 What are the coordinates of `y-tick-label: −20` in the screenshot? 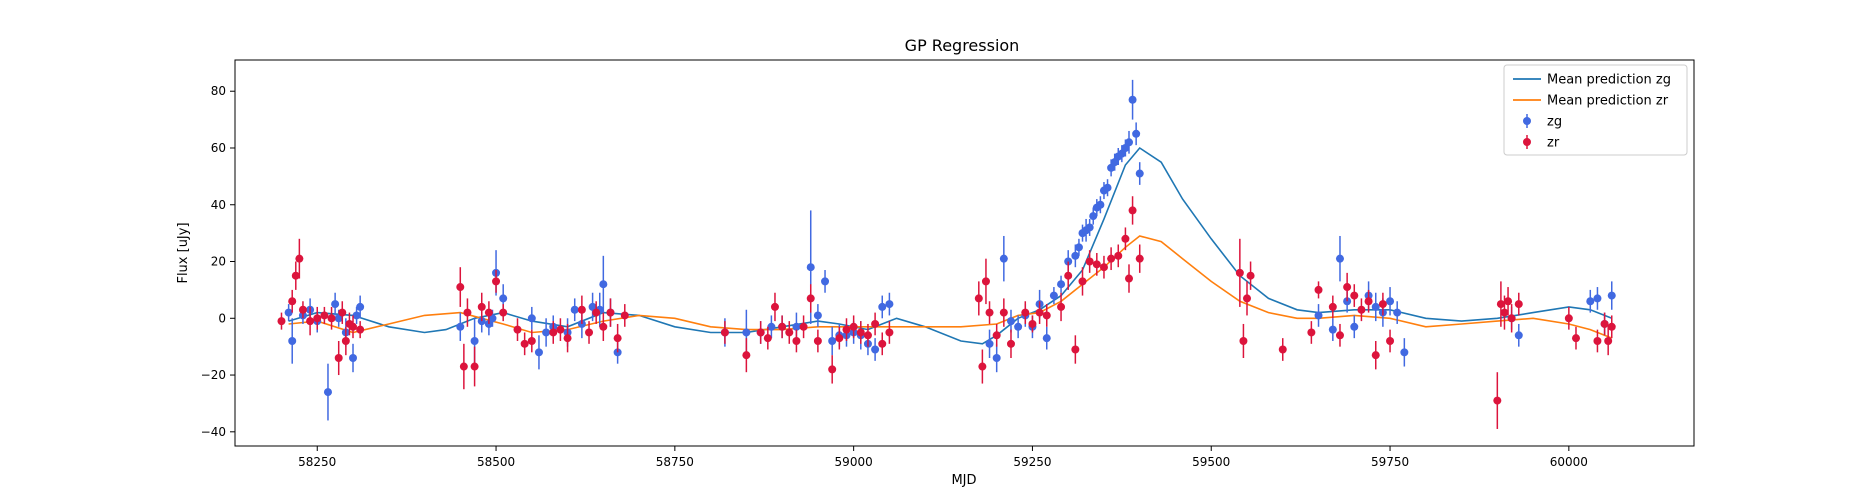 It's located at (213, 375).